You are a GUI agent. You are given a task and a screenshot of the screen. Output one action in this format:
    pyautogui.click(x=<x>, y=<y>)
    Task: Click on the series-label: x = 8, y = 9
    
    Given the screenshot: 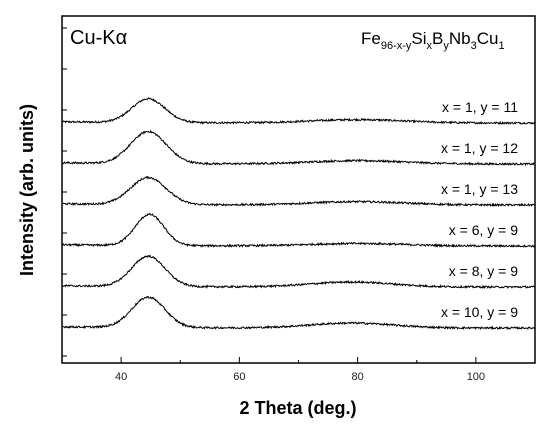 What is the action you would take?
    pyautogui.click(x=483, y=271)
    